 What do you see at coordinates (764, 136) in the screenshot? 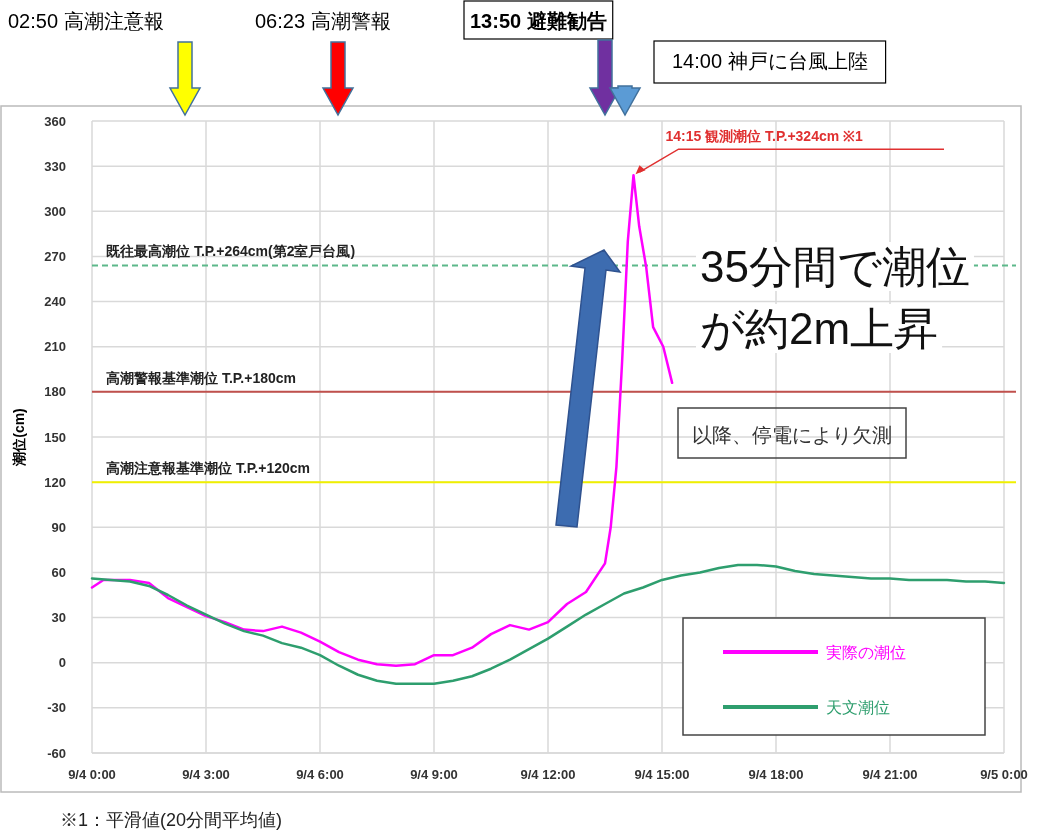
I see `annotation: 14:15 観測潮位 T.P.+324cm ※1` at bounding box center [764, 136].